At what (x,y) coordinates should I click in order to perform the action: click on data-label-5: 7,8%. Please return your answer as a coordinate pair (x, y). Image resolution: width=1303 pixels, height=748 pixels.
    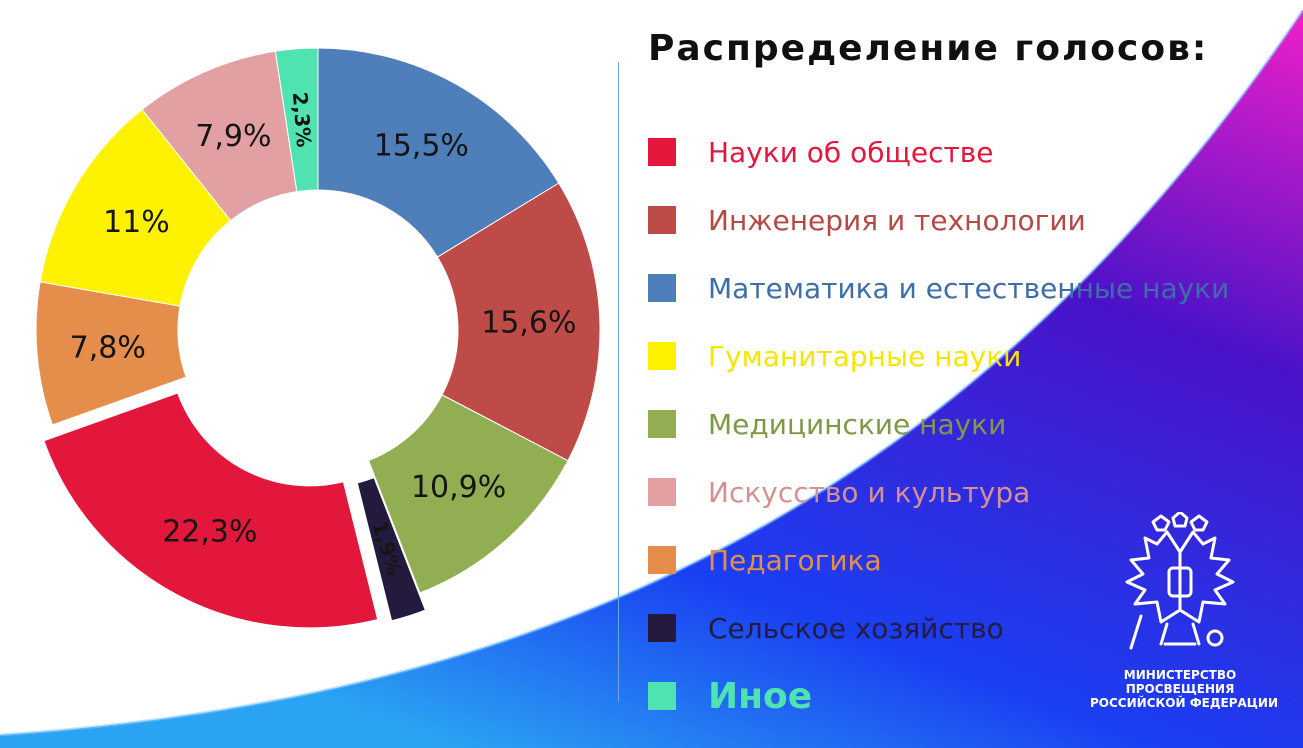
    Looking at the image, I should click on (108, 348).